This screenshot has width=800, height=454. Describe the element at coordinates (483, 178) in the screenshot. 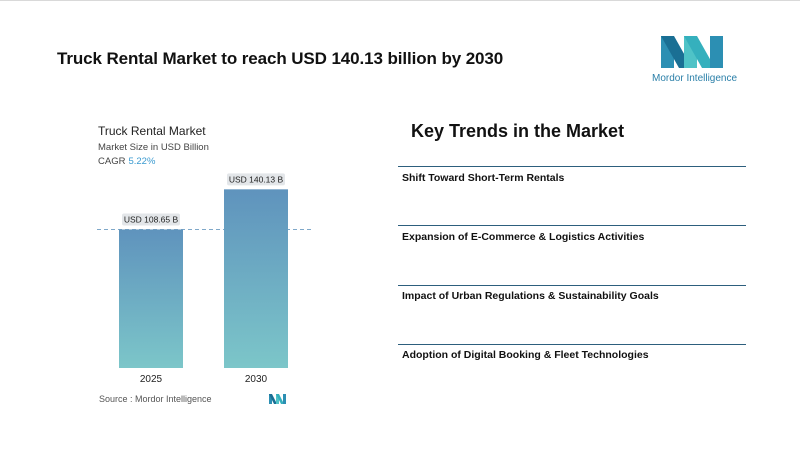

I see `trend-item: Shift Toward Short-Term Rentals` at that location.